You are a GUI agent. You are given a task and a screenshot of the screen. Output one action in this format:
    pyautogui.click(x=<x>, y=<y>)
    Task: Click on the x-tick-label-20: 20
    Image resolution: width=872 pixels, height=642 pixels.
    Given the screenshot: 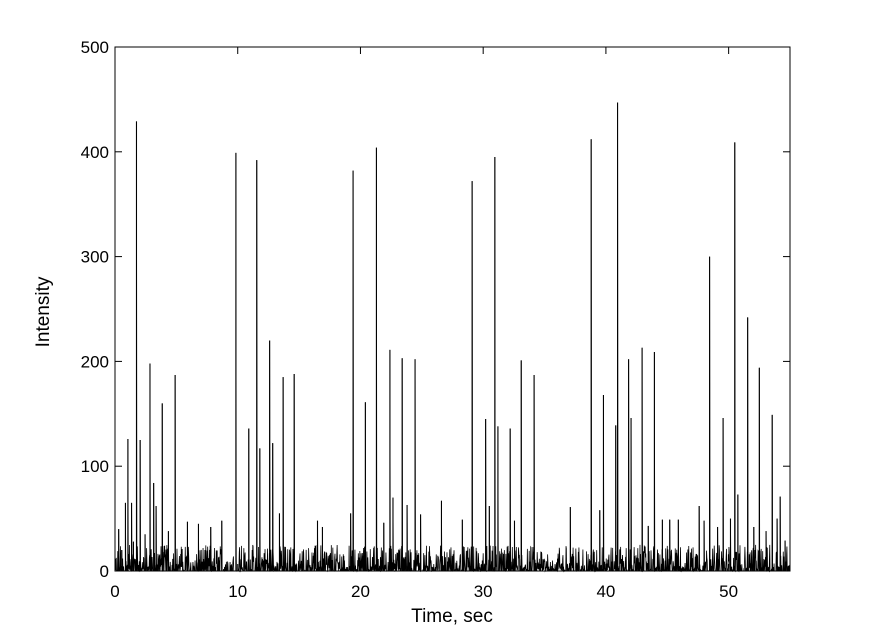 What is the action you would take?
    pyautogui.click(x=360, y=591)
    